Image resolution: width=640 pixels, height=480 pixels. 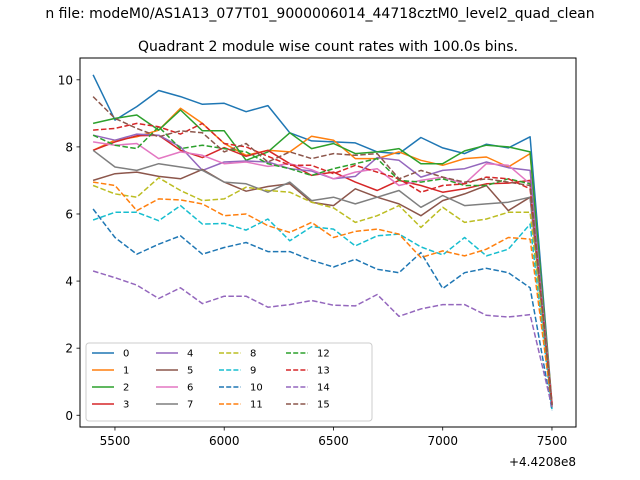 What do you see at coordinates (333, 441) in the screenshot?
I see `x-tick-label: 6500` at bounding box center [333, 441].